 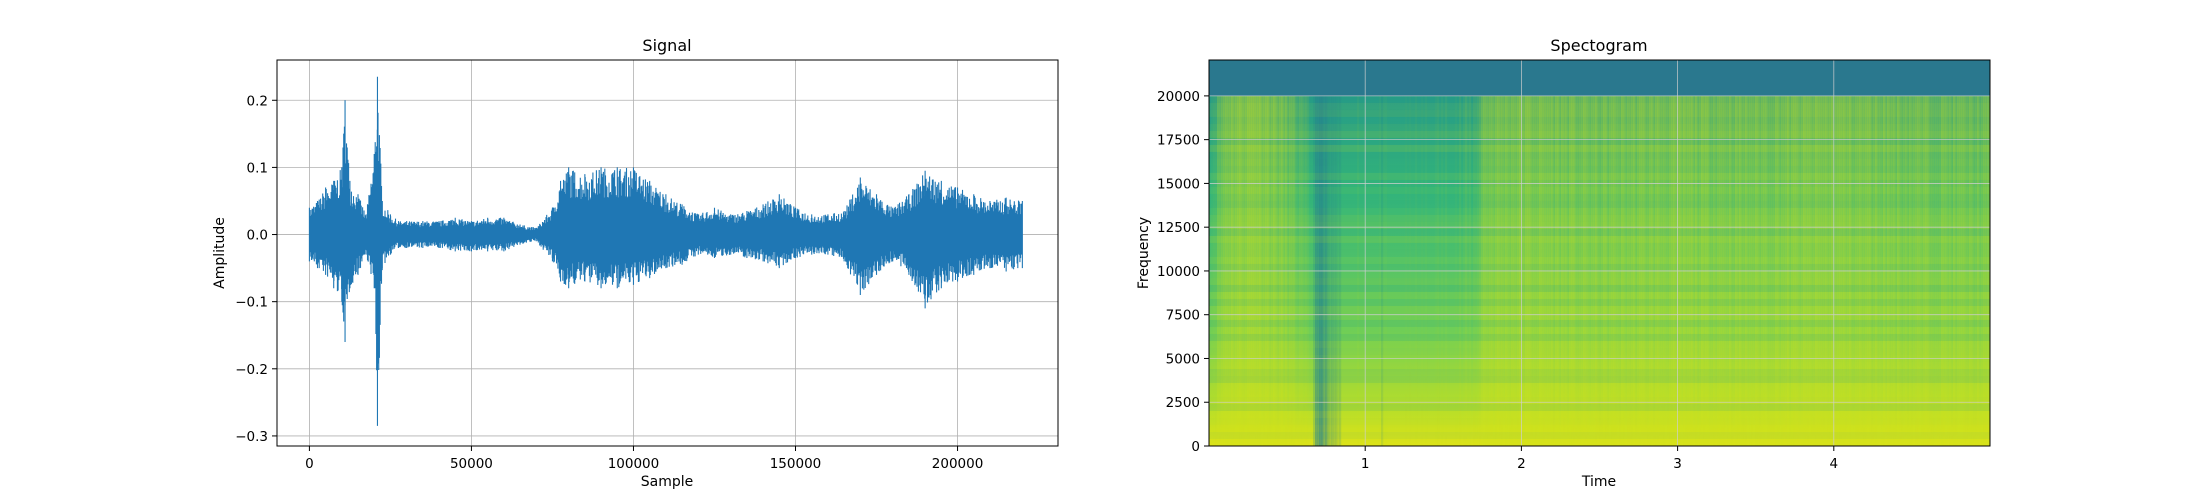 What do you see at coordinates (634, 464) in the screenshot?
I see `signal-x-tick-label: 100000` at bounding box center [634, 464].